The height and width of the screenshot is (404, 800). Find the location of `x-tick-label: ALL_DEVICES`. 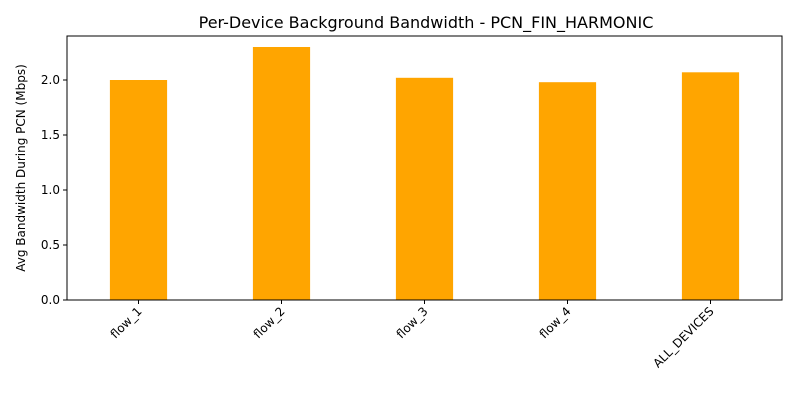

x-tick-label: ALL_DEVICES is located at coordinates (683, 337).